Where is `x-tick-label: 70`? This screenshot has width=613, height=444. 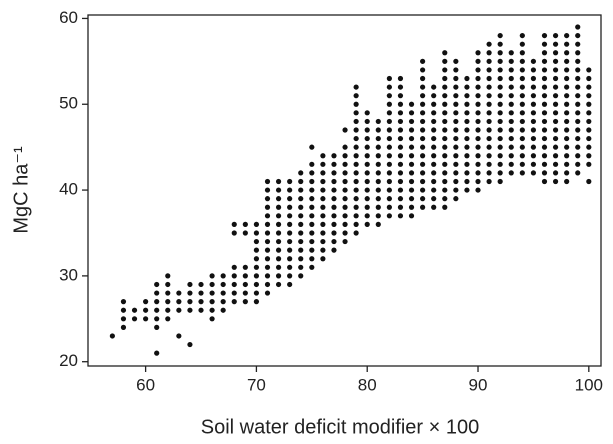 x-tick-label: 70 is located at coordinates (256, 384).